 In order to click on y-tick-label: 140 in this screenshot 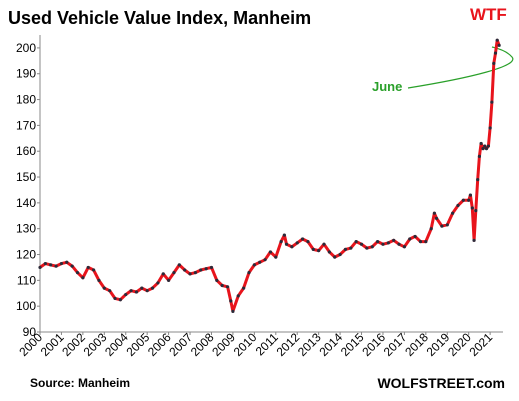, I will do `click(26, 203)`.